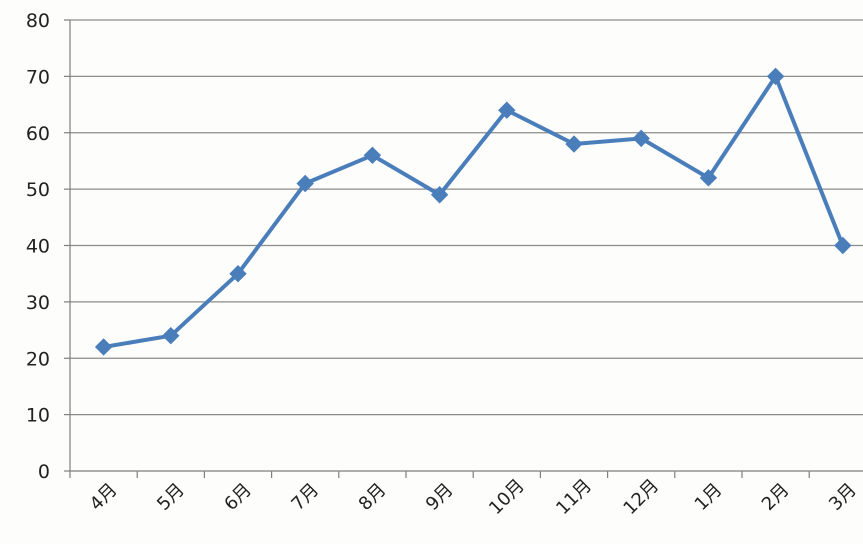  I want to click on data-point-5月, so click(171, 335).